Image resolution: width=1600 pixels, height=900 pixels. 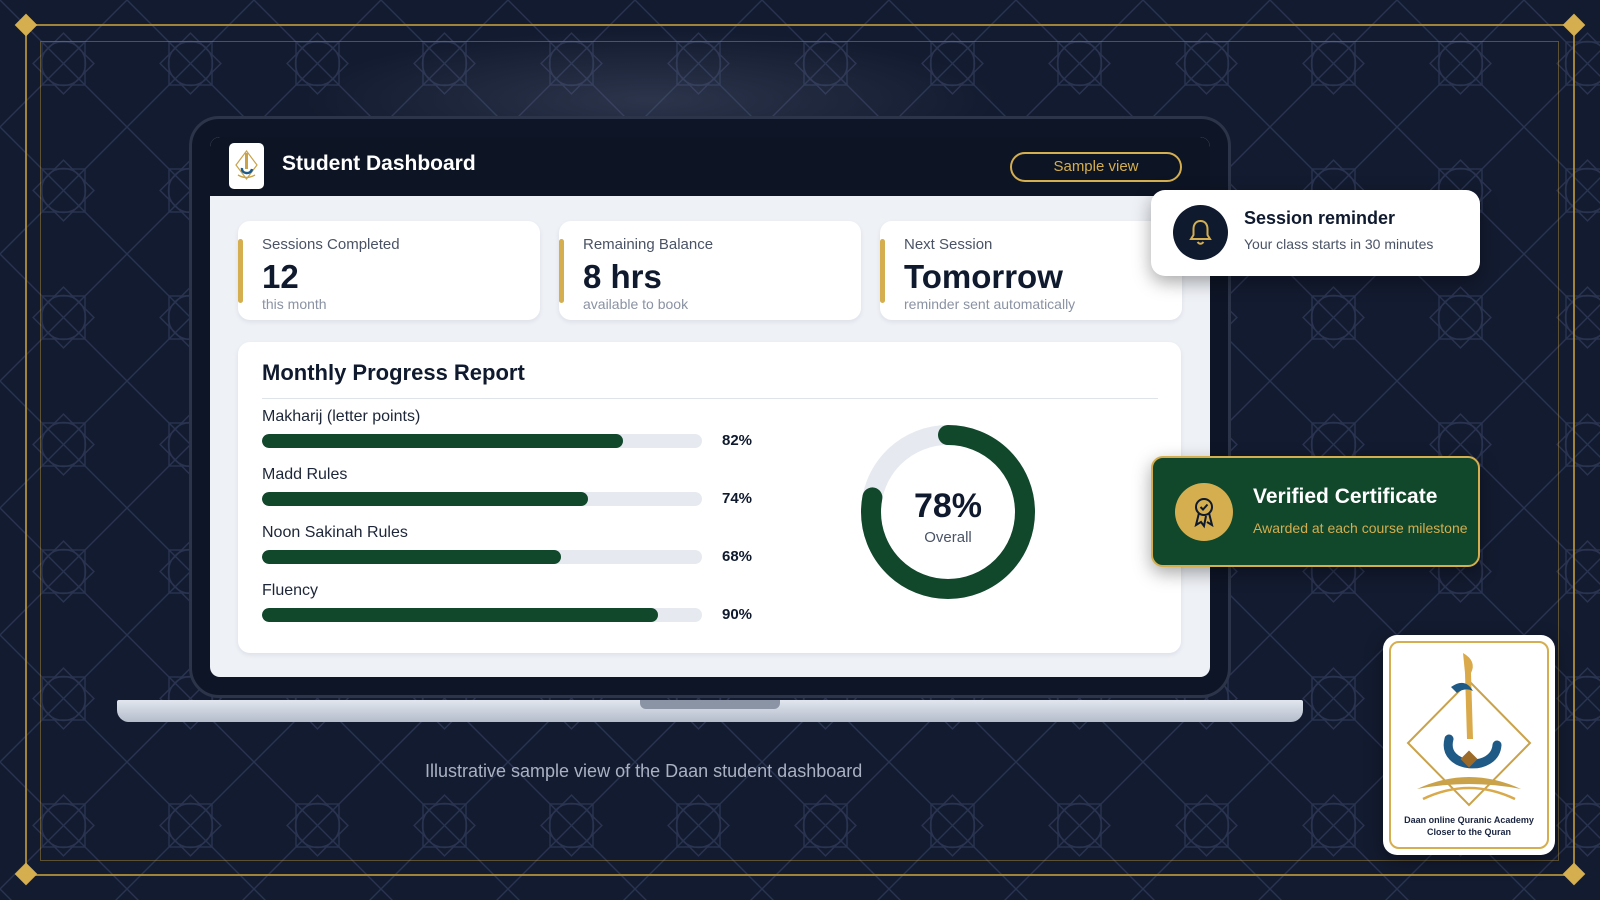 I want to click on metric-percent: 74%, so click(x=737, y=498).